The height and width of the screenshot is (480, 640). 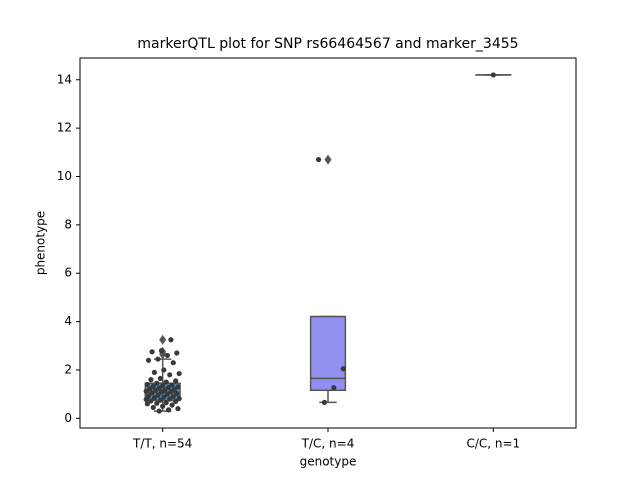 What do you see at coordinates (41, 243) in the screenshot?
I see `y-axis-label: phenotype` at bounding box center [41, 243].